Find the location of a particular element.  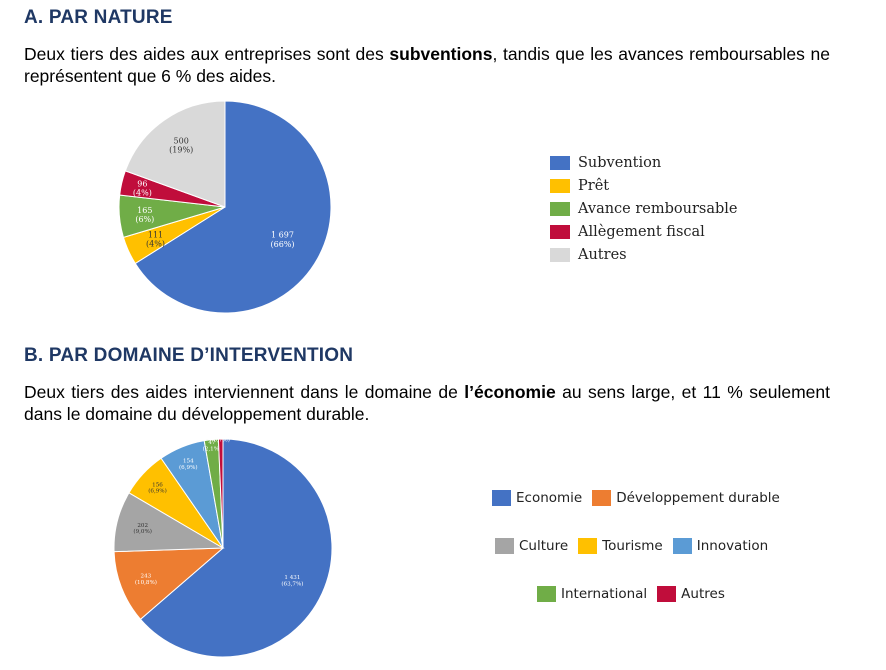

data-label-autres: 500 (19%) is located at coordinates (181, 145).